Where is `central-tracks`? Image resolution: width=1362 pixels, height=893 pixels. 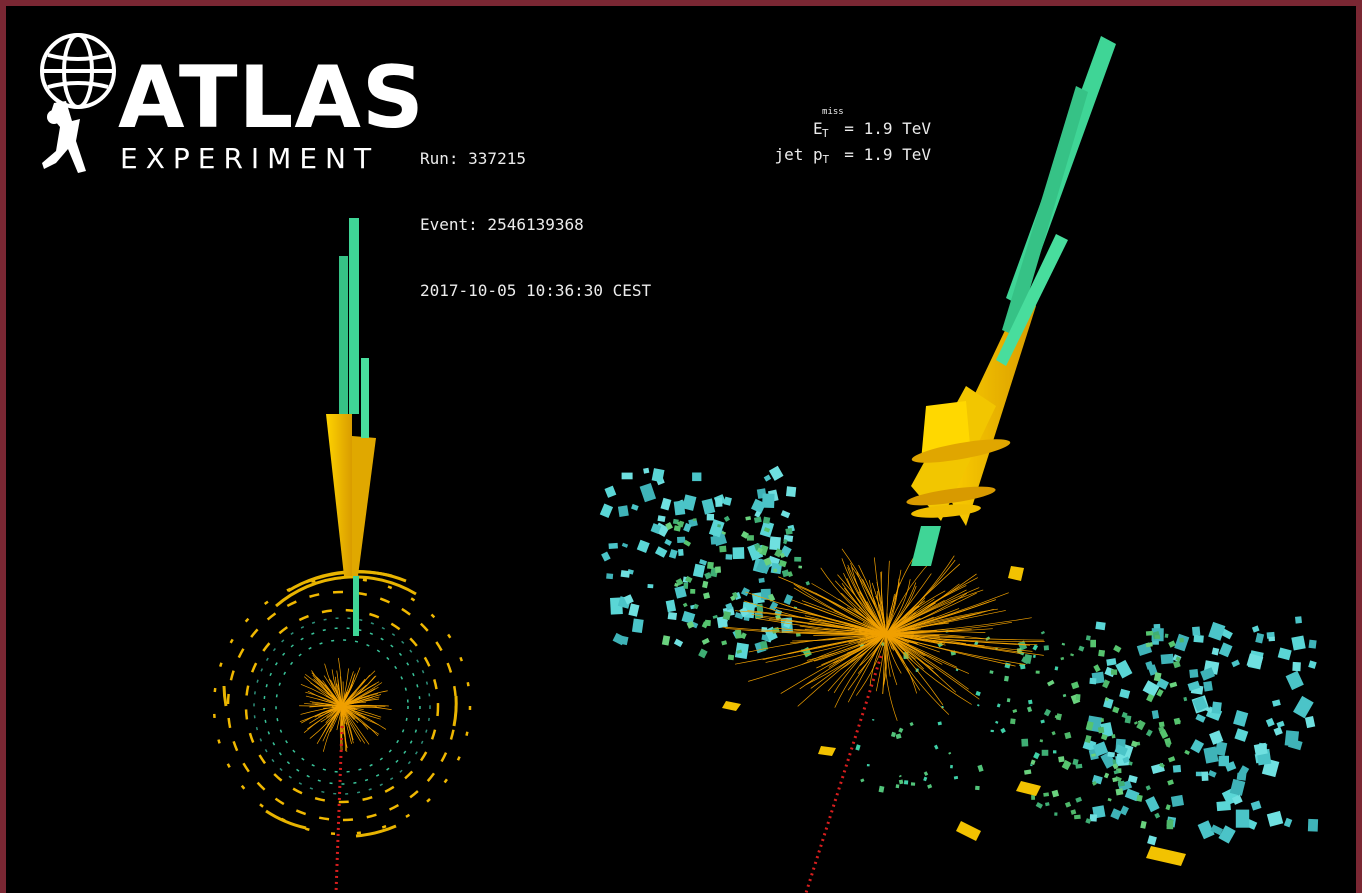
central-tracks is located at coordinates (345, 705).